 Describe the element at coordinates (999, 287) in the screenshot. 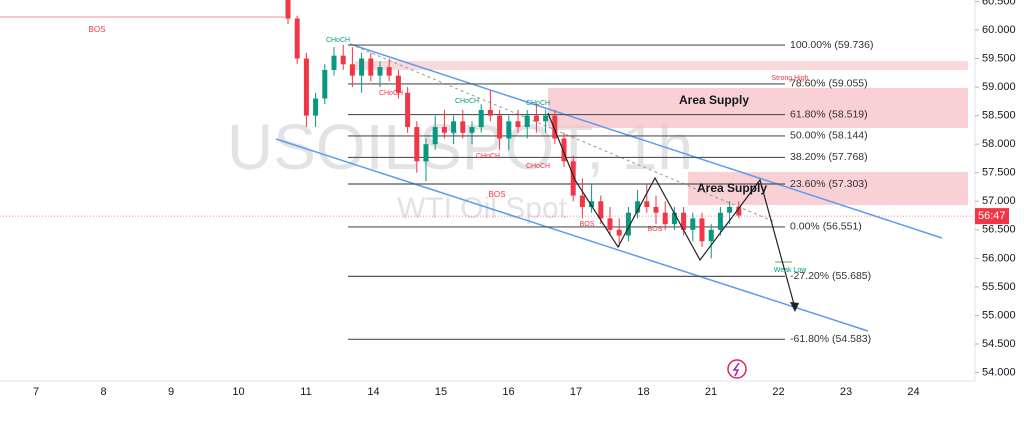

I see `y-tick-label: 55.500` at that location.